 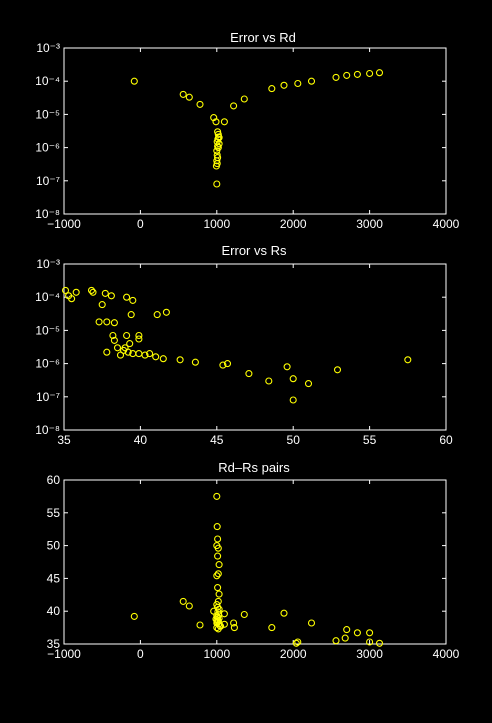 I want to click on error-vs-rd-y-tick-label: 10⁻⁵, so click(x=47, y=114).